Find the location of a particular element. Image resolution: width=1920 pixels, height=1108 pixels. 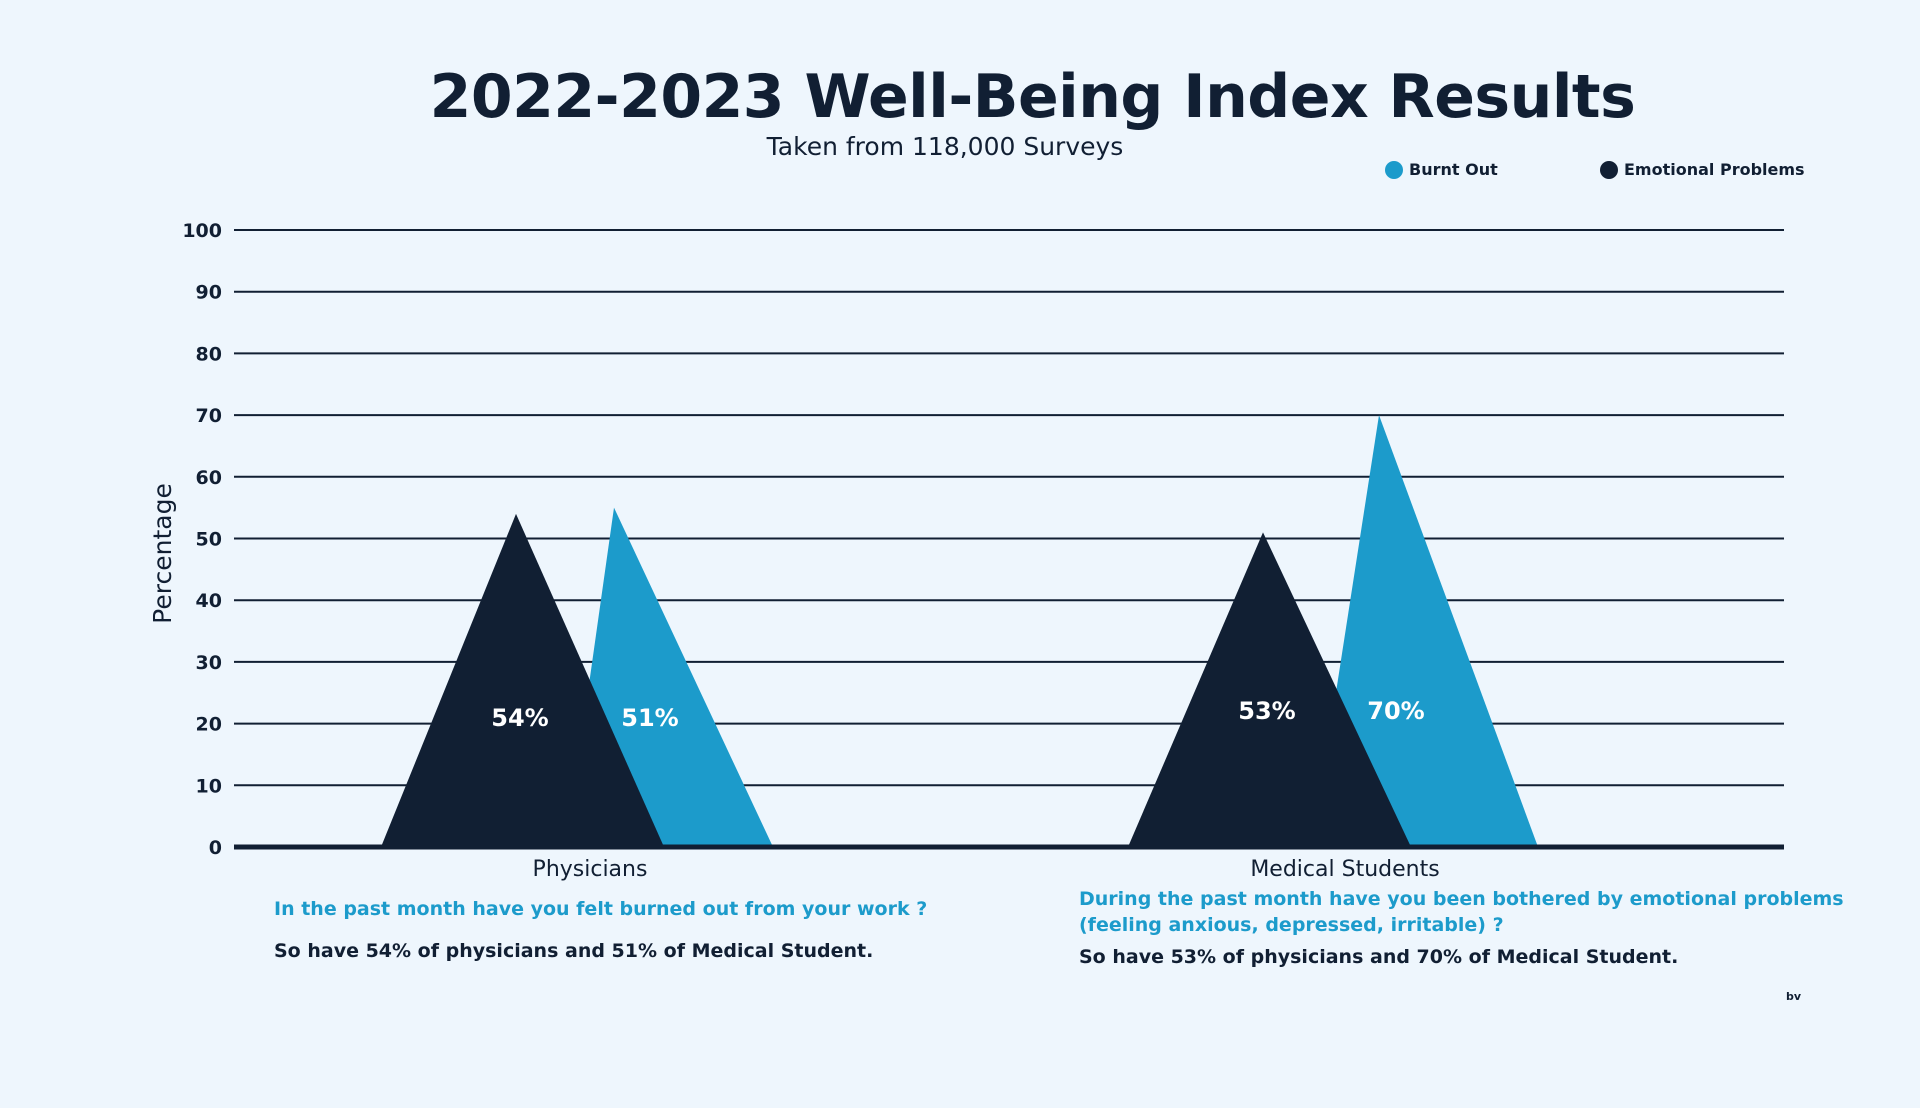

y-tick-label-50: 50 is located at coordinates (209, 540).